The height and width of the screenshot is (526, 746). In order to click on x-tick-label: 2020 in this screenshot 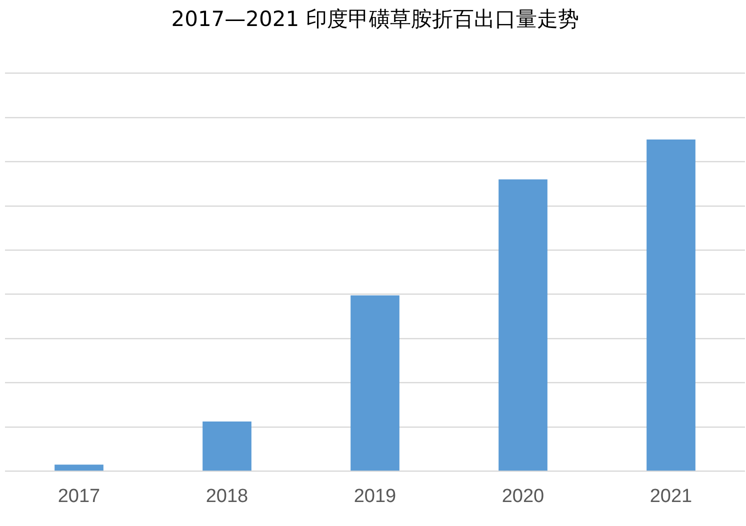, I will do `click(523, 496)`.